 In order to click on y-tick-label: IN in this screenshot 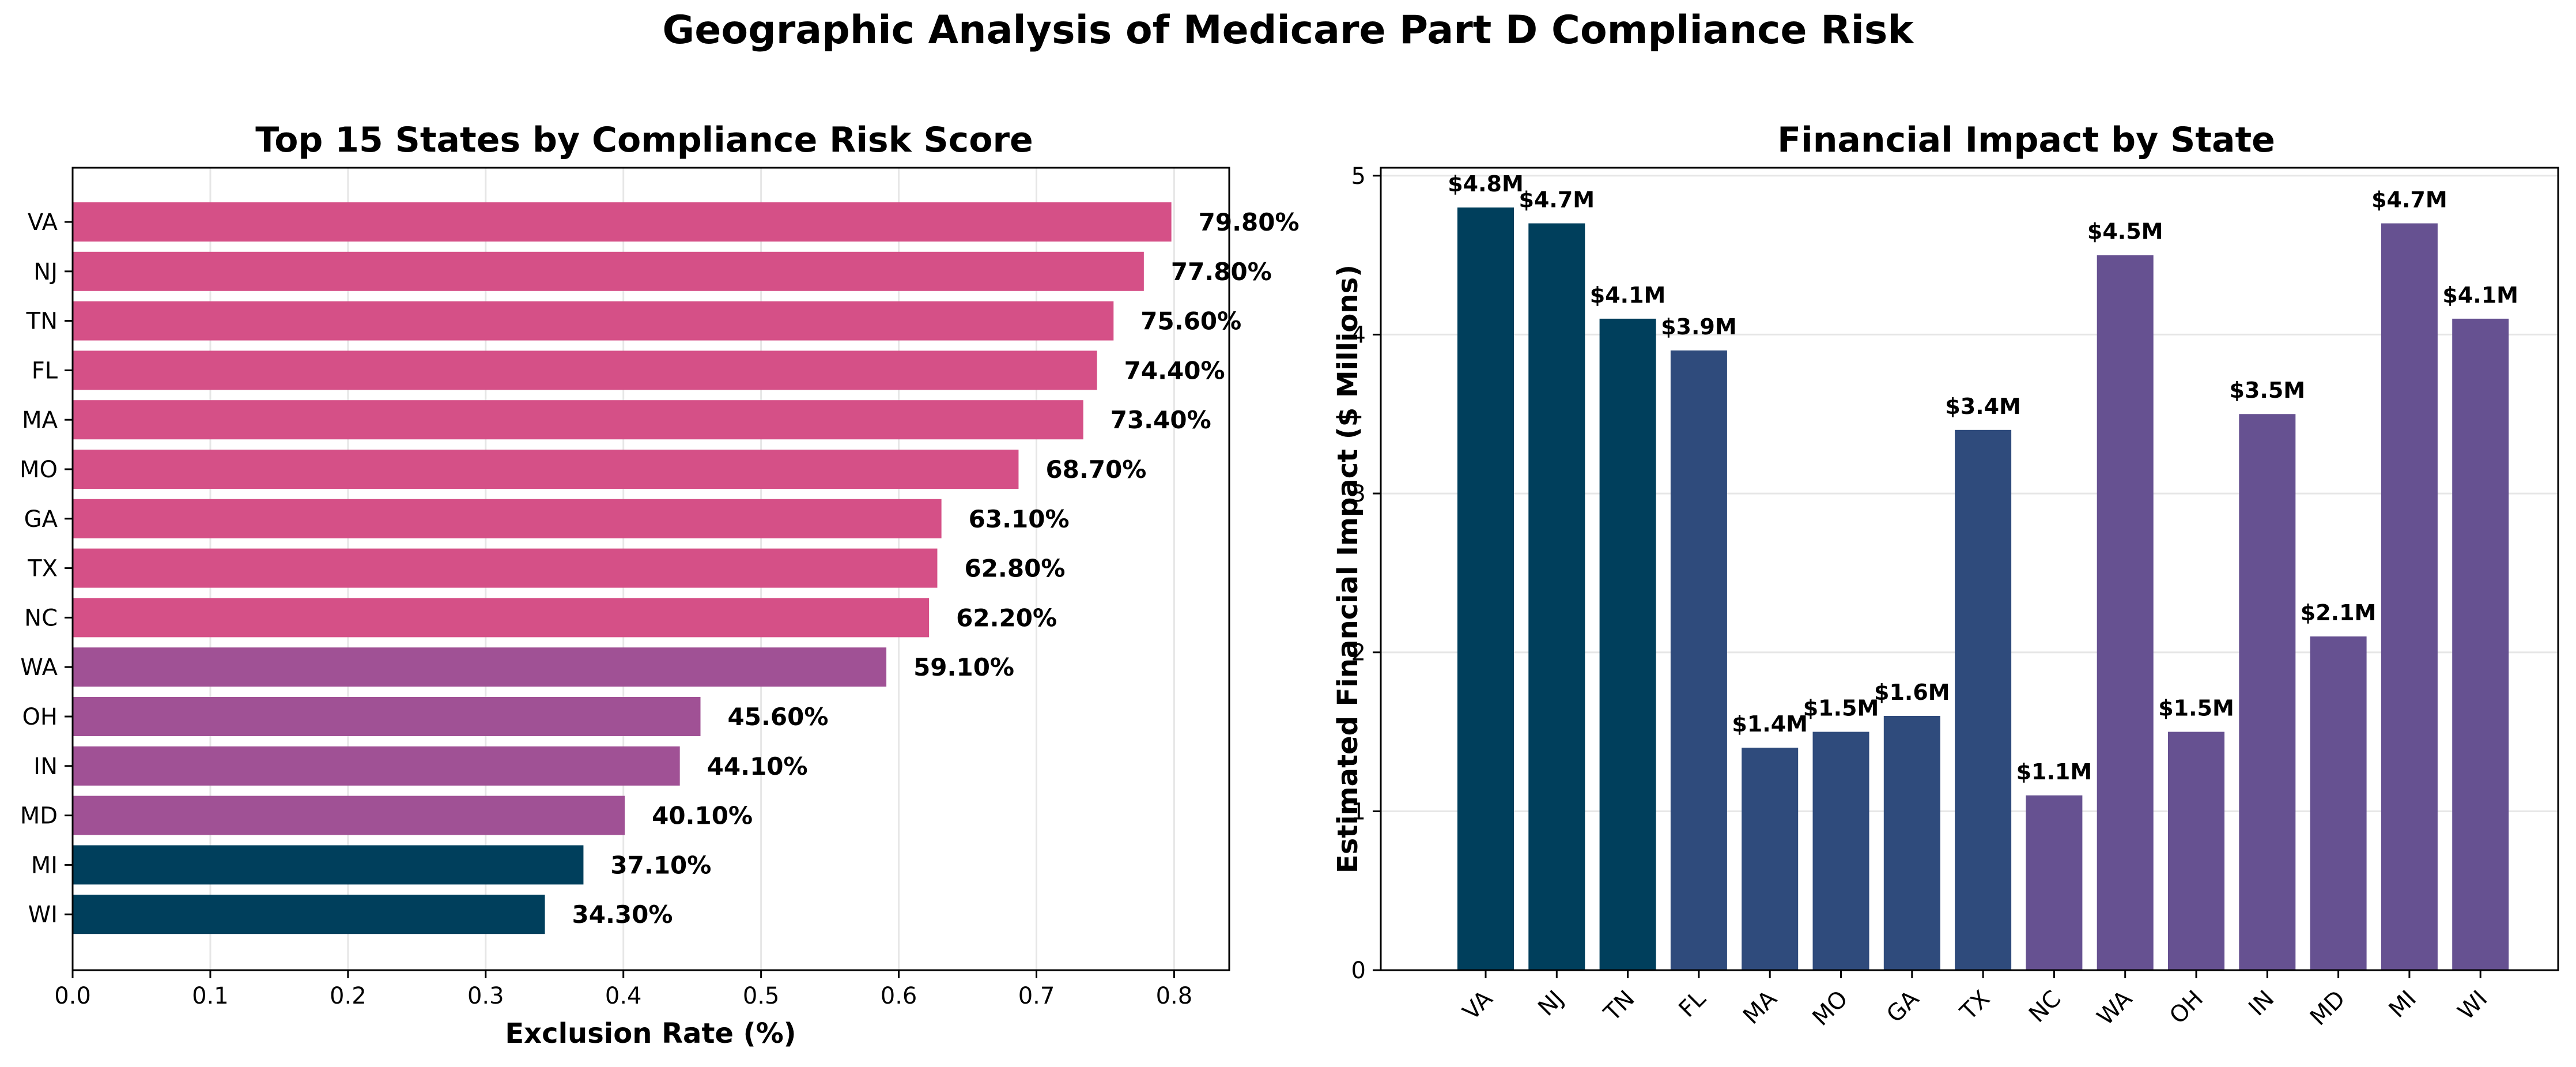, I will do `click(45, 766)`.